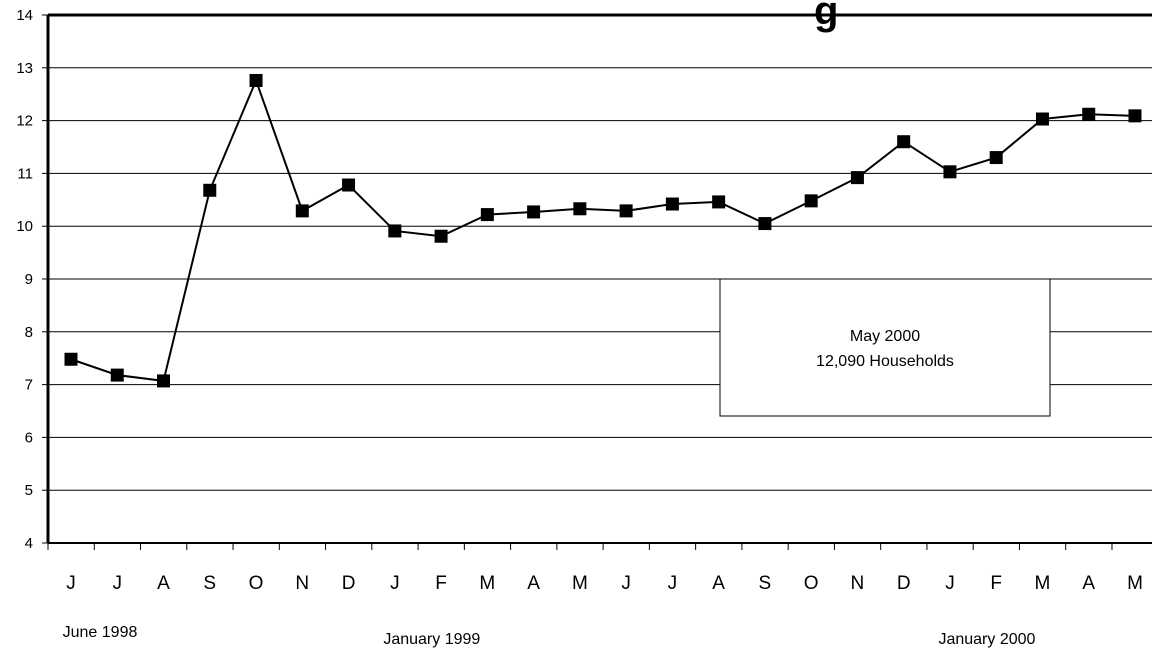 The image size is (1152, 648). I want to click on y-tick-label: 9, so click(29, 279).